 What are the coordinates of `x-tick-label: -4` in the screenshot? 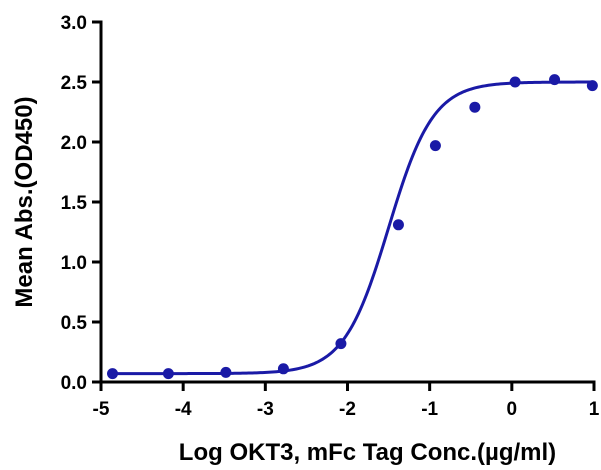 It's located at (183, 409).